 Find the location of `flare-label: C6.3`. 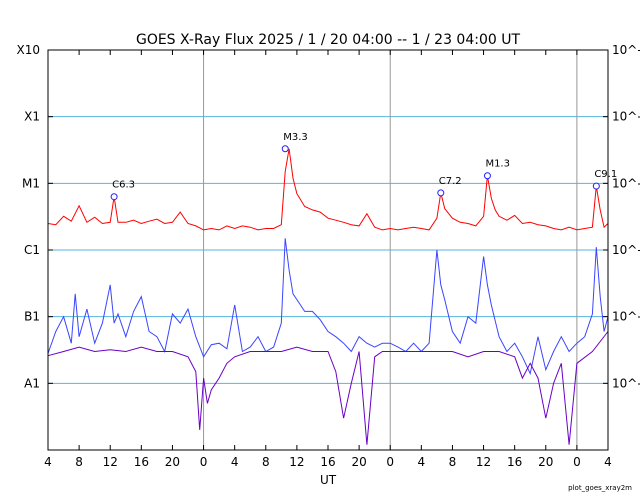

flare-label: C6.3 is located at coordinates (123, 185).